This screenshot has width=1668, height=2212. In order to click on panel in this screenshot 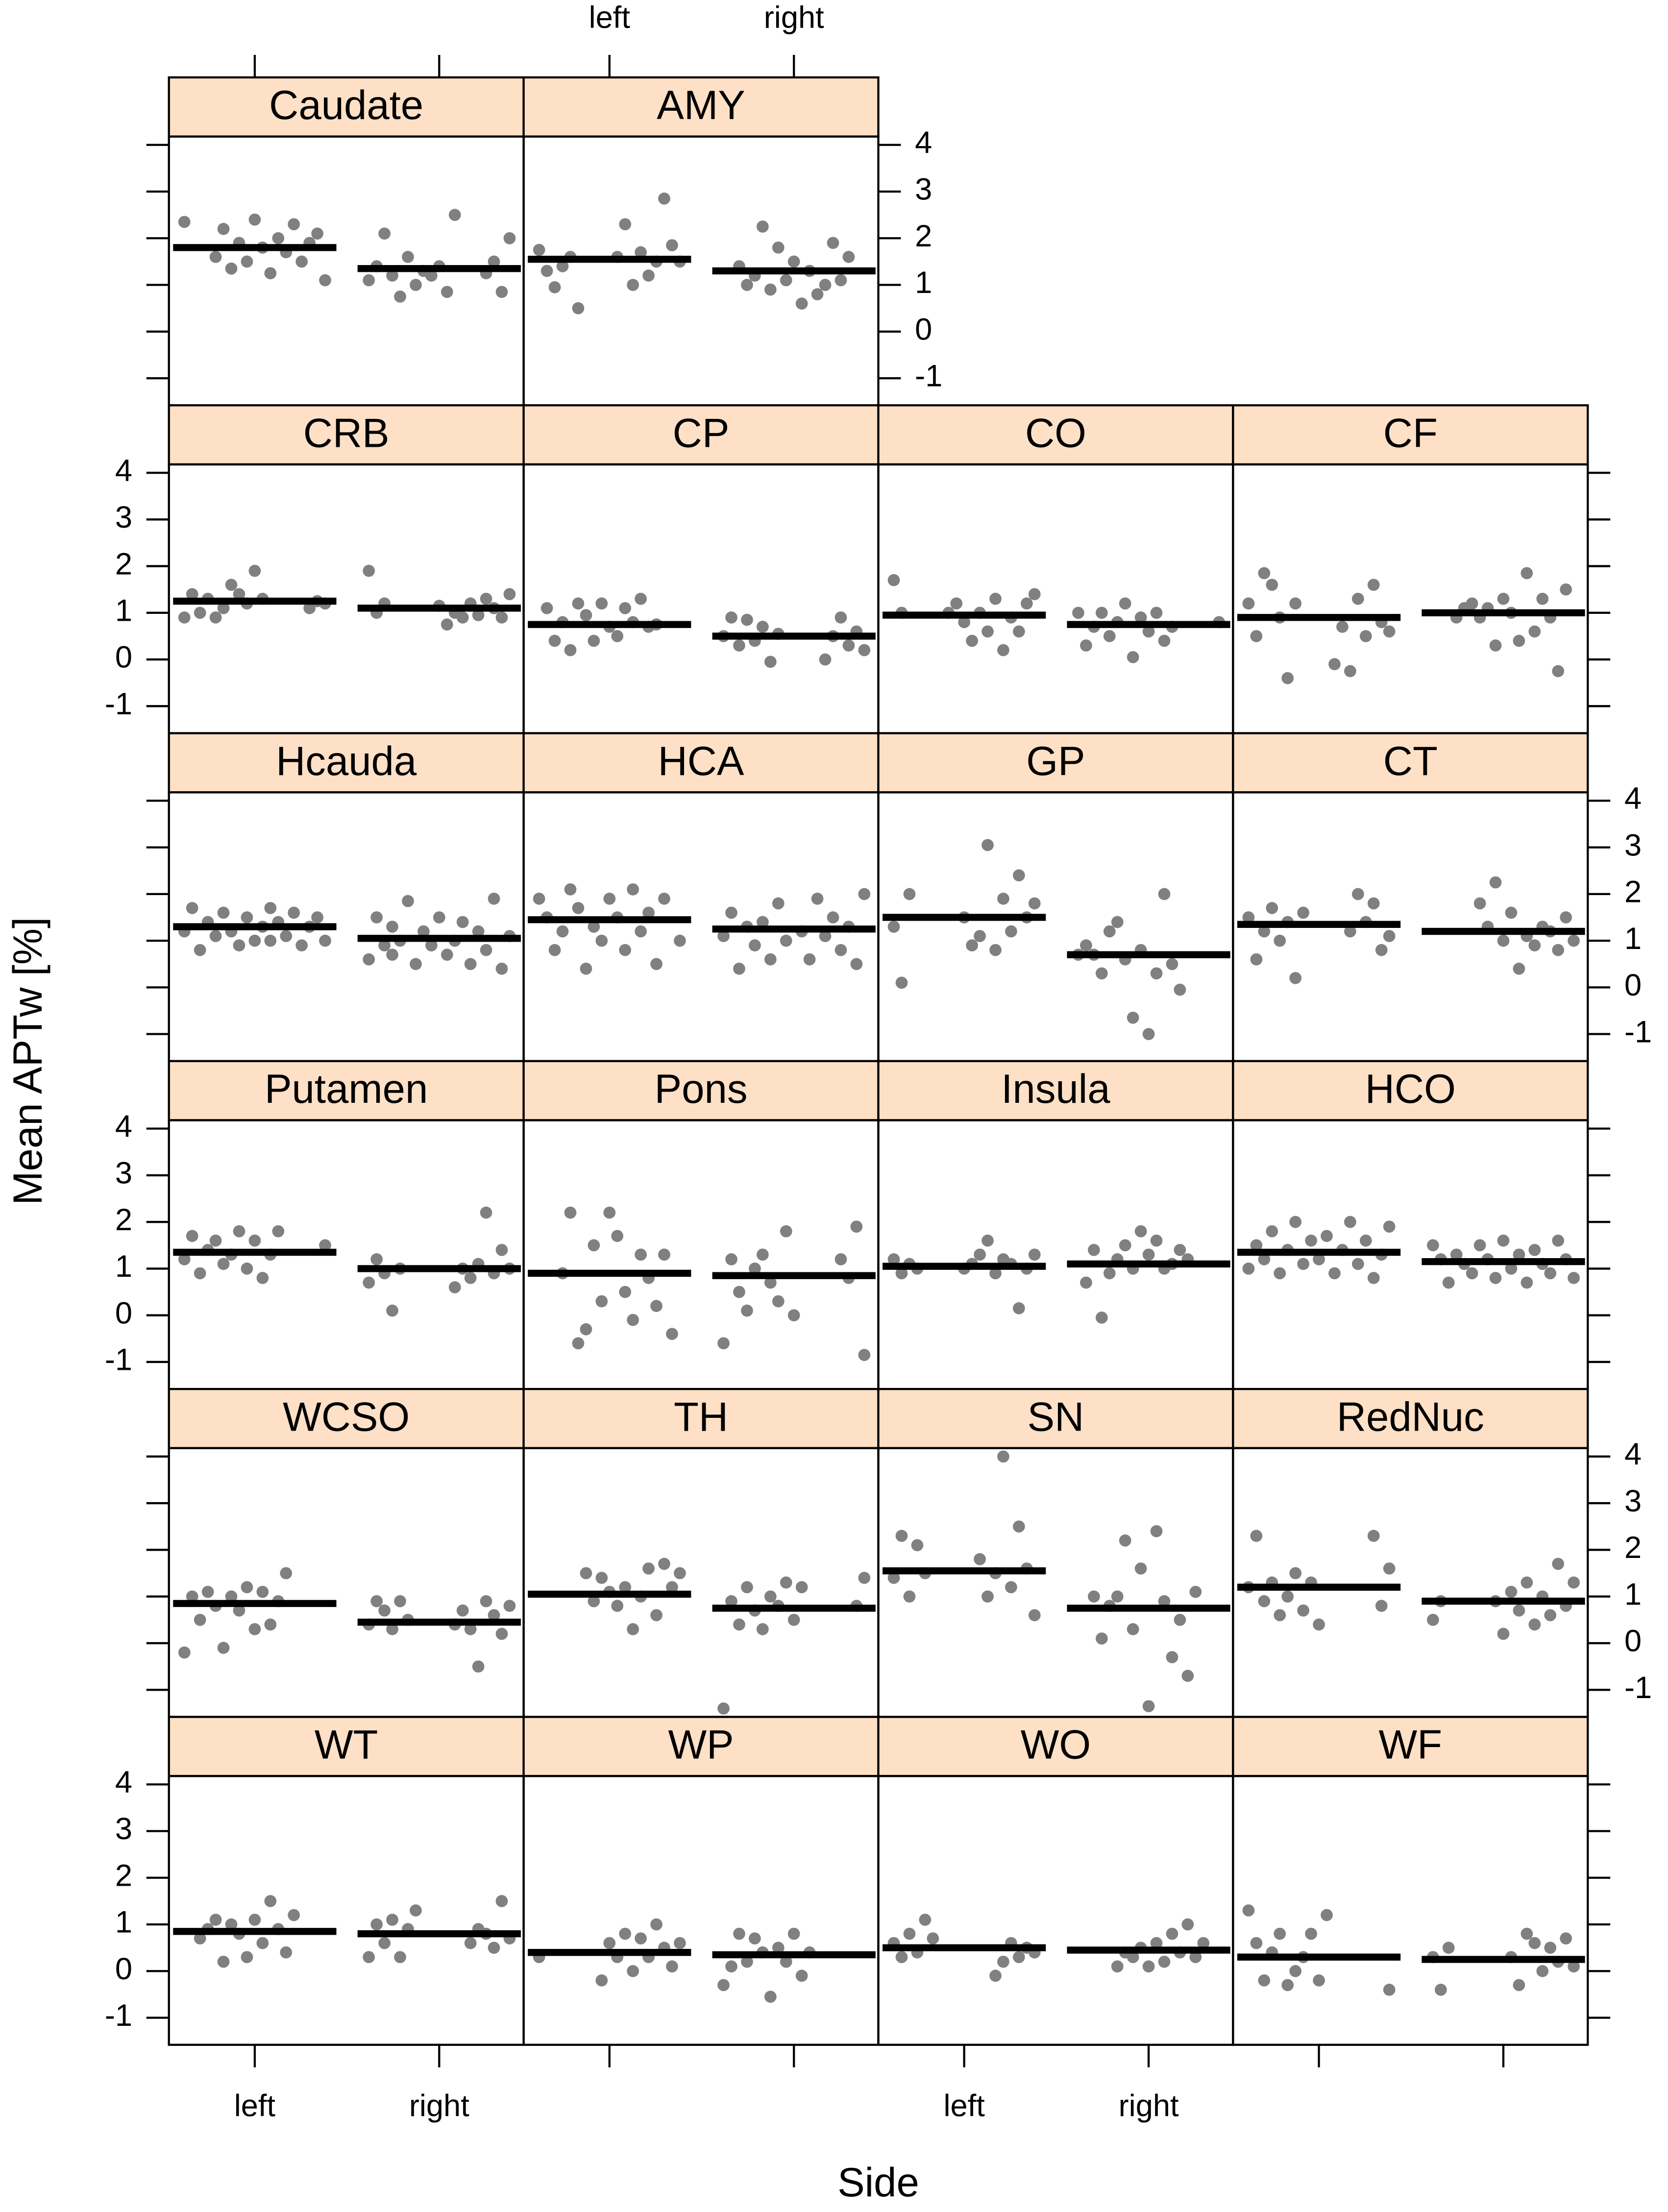, I will do `click(1410, 1910)`.